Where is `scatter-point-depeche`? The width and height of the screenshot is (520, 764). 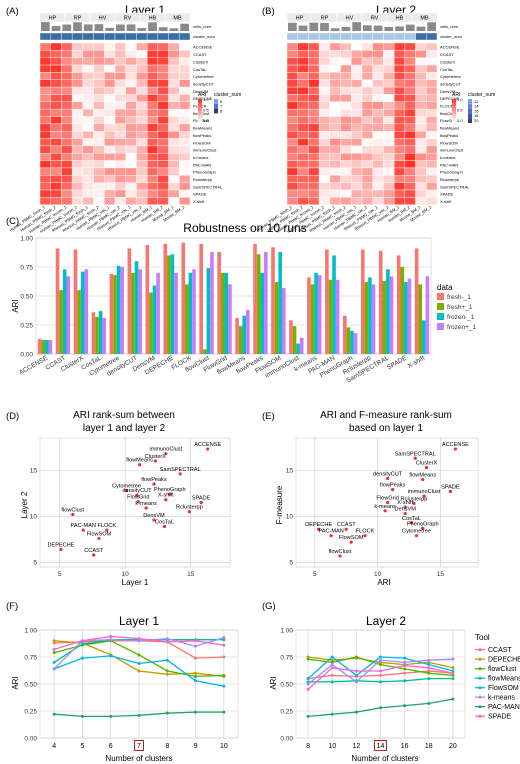
scatter-point-depeche is located at coordinates (318, 529).